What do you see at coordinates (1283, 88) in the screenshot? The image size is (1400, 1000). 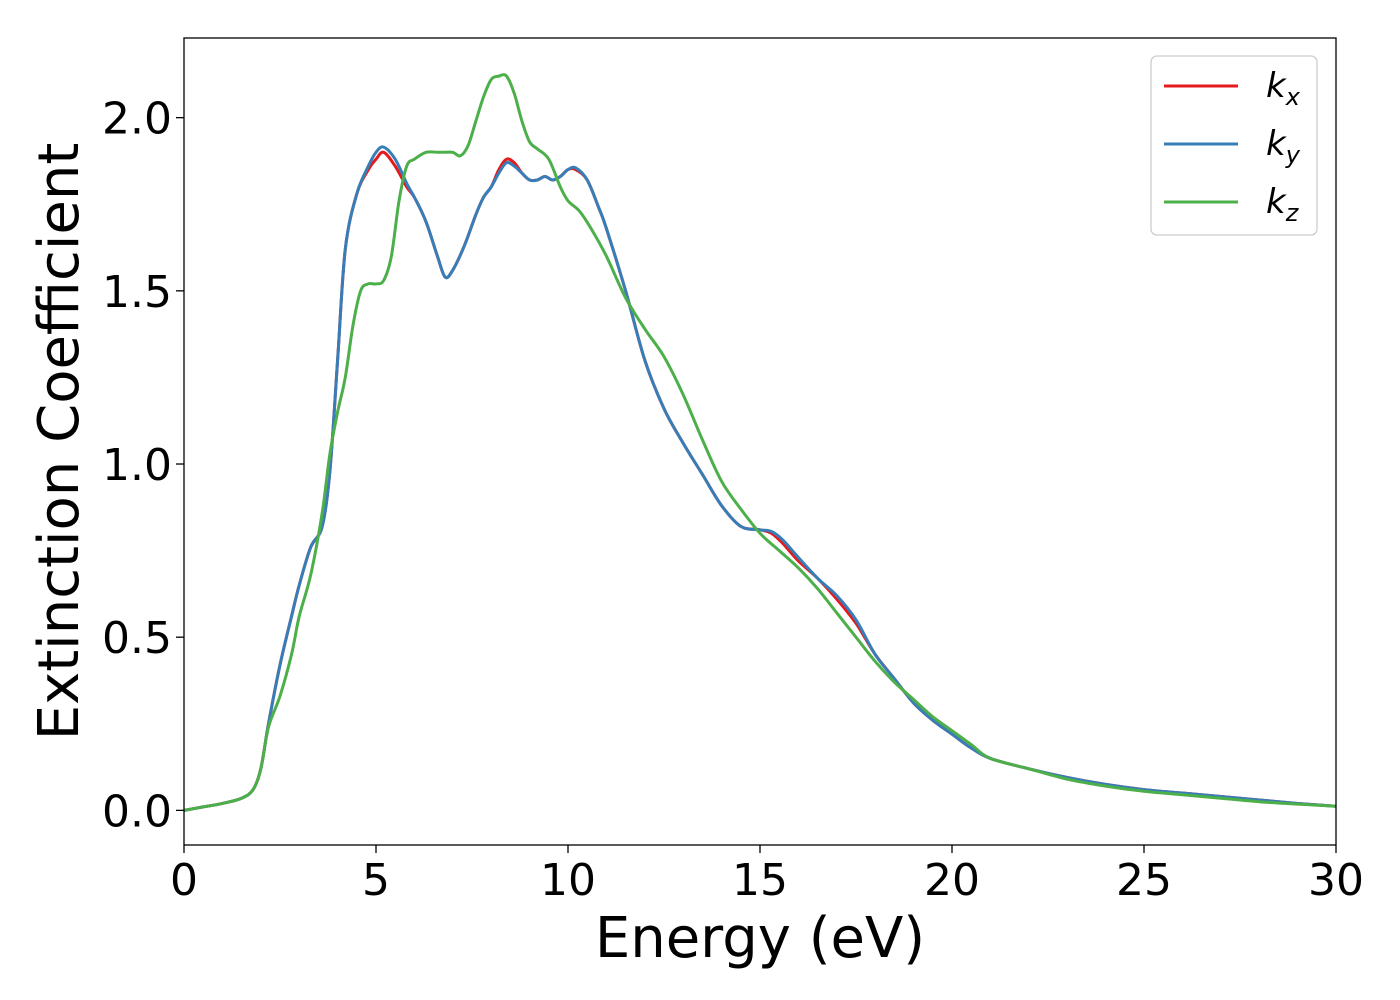 I see `legend-label-kx: kx` at bounding box center [1283, 88].